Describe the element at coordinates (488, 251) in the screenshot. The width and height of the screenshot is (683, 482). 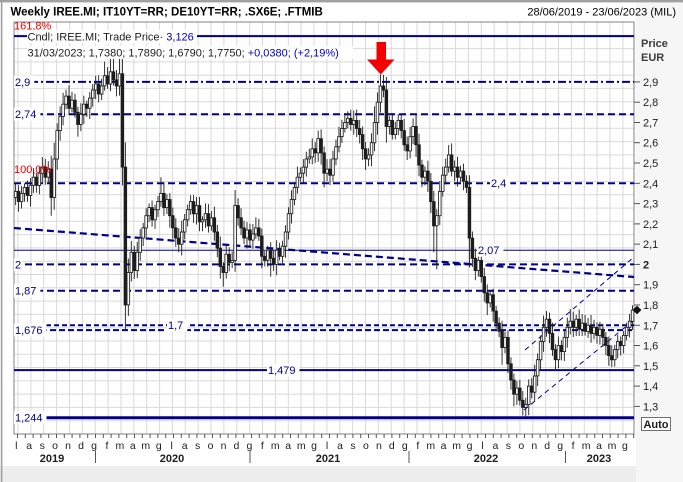
I see `svg-text: 2,07` at that location.